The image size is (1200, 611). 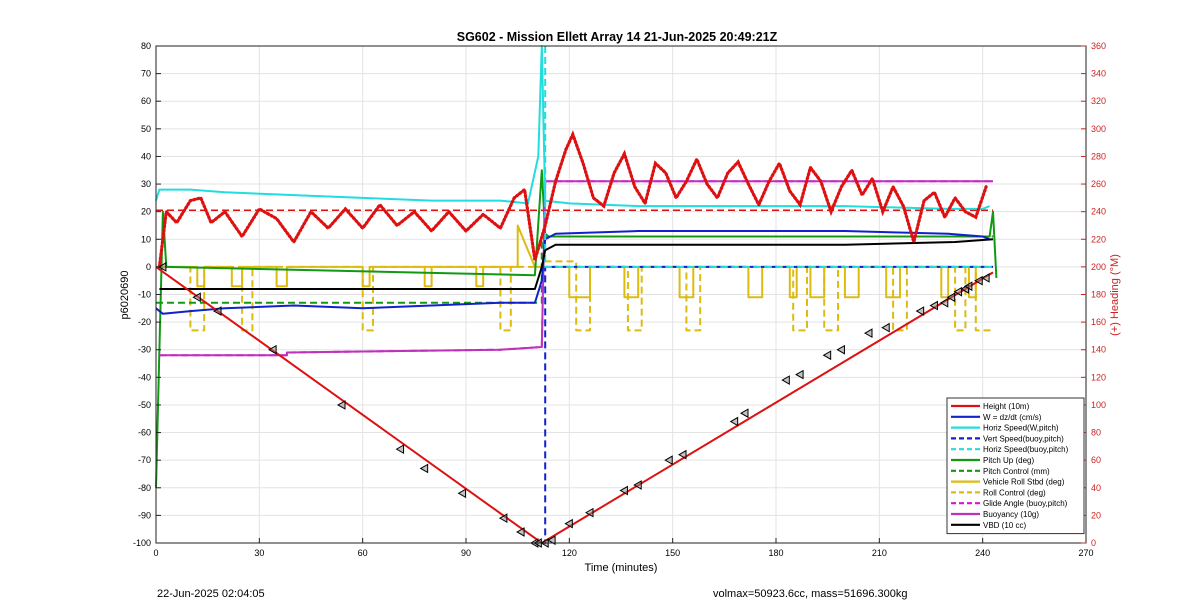 What do you see at coordinates (810, 594) in the screenshot?
I see `footer-mass-info: volmax=50923.6cc, mass=51696.300kg` at bounding box center [810, 594].